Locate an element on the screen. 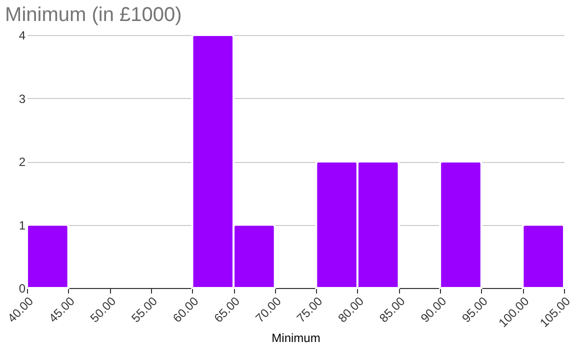 Image resolution: width=582 pixels, height=349 pixels. chart-title: Minimum (in £1000) is located at coordinates (93, 15).